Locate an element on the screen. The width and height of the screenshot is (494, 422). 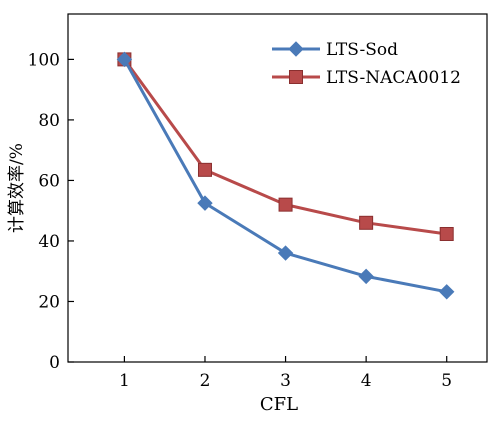
legend-label: LTS-Sod is located at coordinates (362, 50).